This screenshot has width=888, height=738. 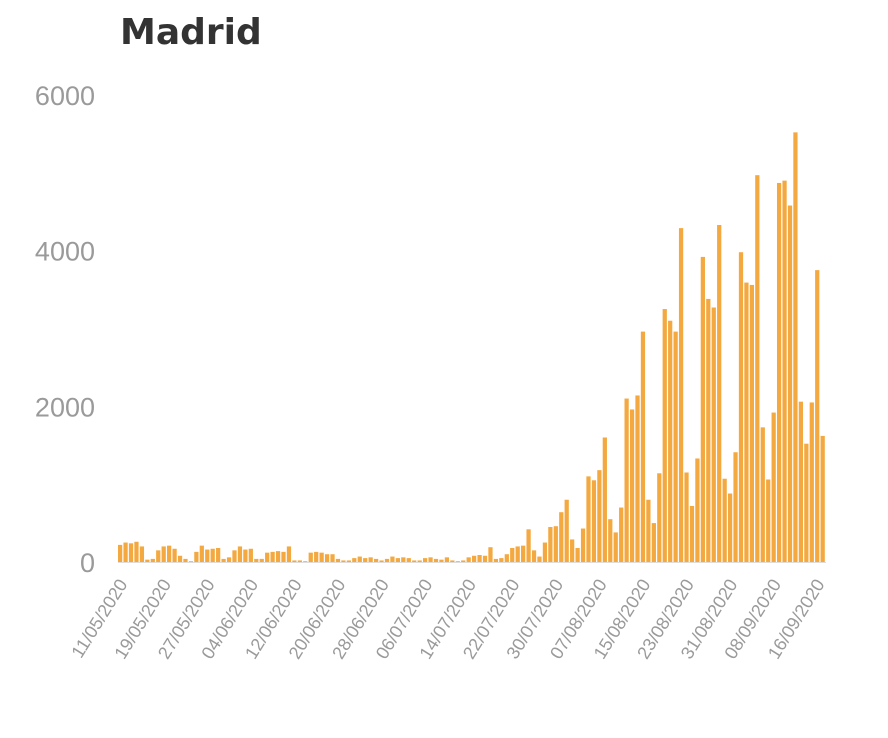 I want to click on y-tick-label-2: 4000, so click(x=65, y=252).